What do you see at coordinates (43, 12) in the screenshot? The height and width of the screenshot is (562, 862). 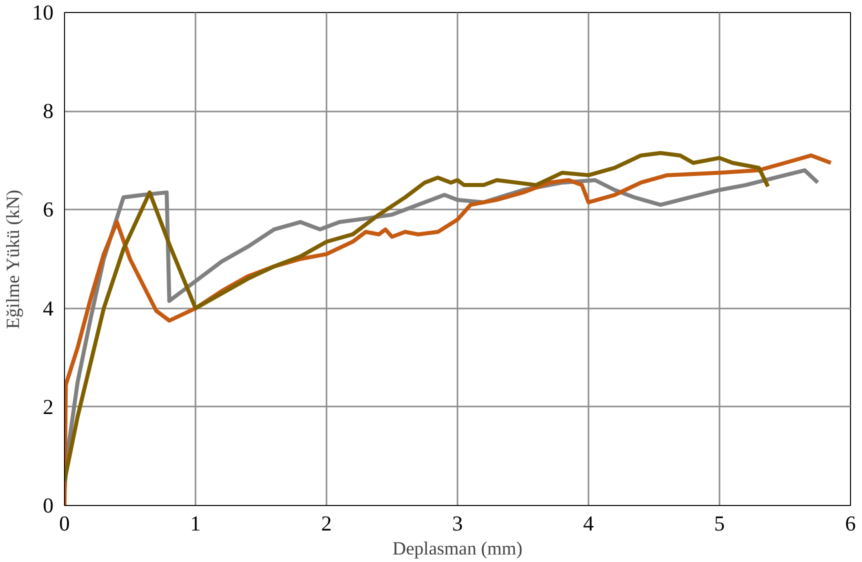 I see `y-tick-label: 10` at bounding box center [43, 12].